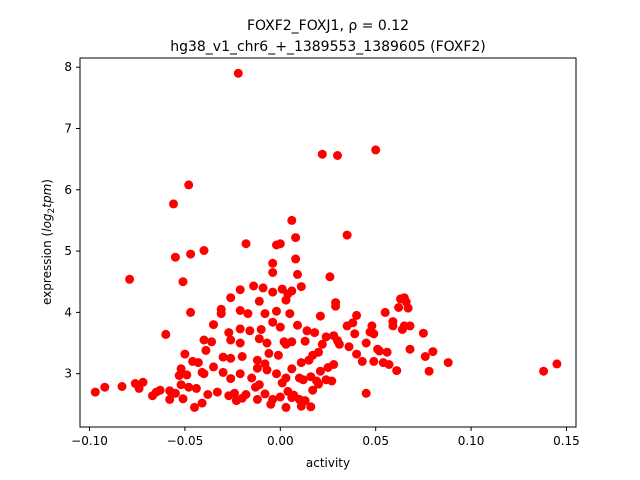 Image resolution: width=640 pixels, height=480 pixels. What do you see at coordinates (375, 441) in the screenshot?
I see `x-tick-label: 0.05` at bounding box center [375, 441].